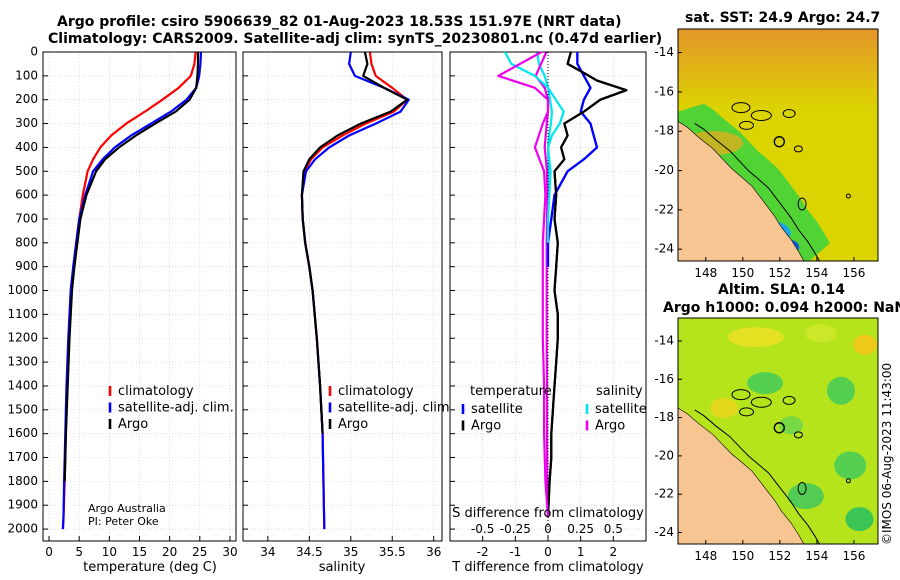 Image resolution: width=900 pixels, height=580 pixels. Describe the element at coordinates (664, 131) in the screenshot. I see `sst_map-ytick-label: -18` at that location.